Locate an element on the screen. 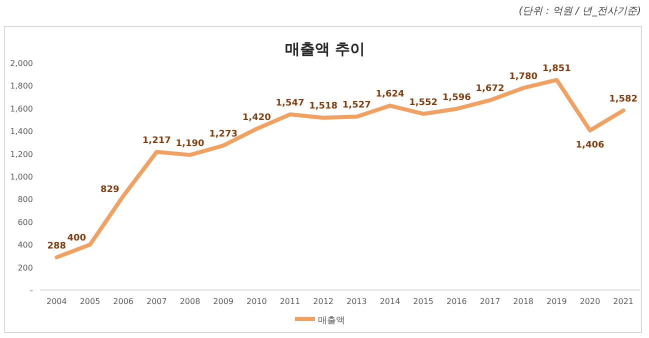 This screenshot has width=649, height=338. x-tick-label: 2014 is located at coordinates (390, 301).